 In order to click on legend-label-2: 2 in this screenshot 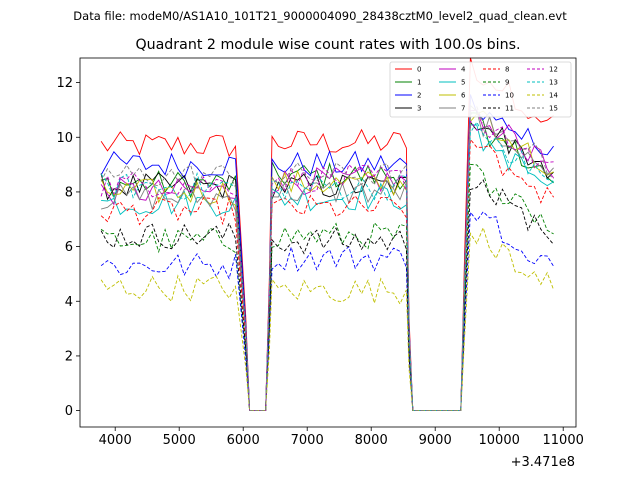, I will do `click(419, 96)`.